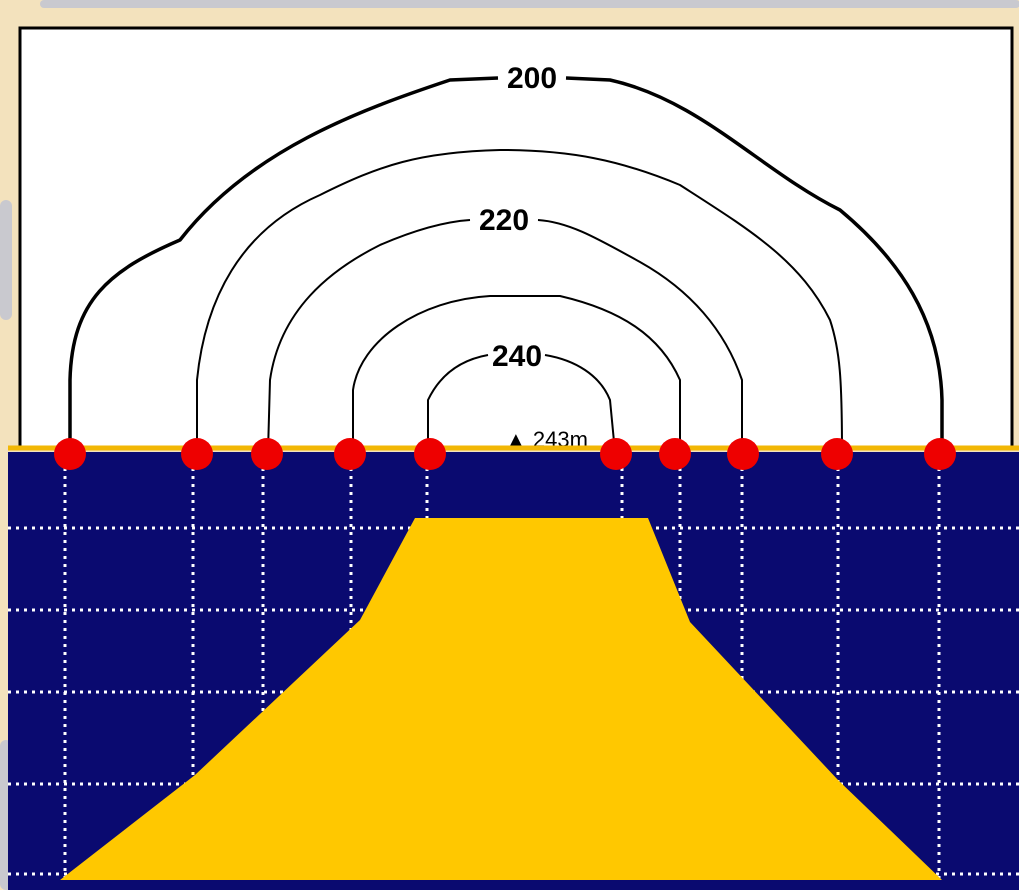 The image size is (1019, 890). I want to click on station-markers, so click(505, 454).